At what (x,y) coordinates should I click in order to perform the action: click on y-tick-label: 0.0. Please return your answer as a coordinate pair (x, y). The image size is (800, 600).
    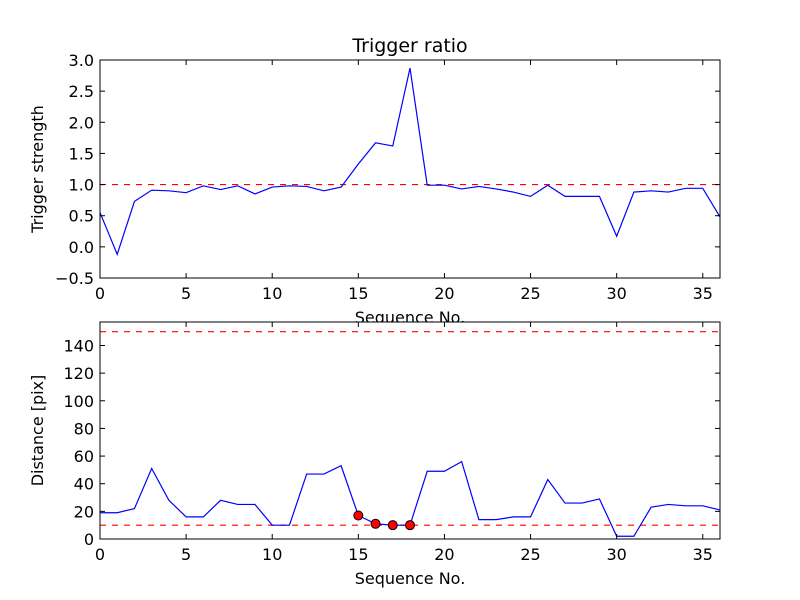
    Looking at the image, I should click on (81, 247).